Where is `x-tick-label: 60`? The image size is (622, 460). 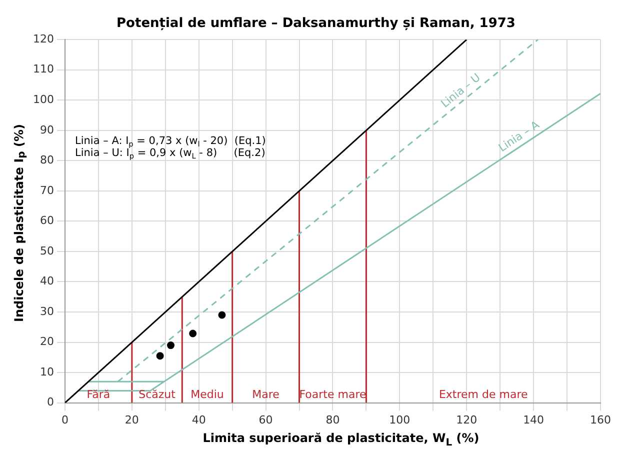 x-tick-label: 60 is located at coordinates (265, 419).